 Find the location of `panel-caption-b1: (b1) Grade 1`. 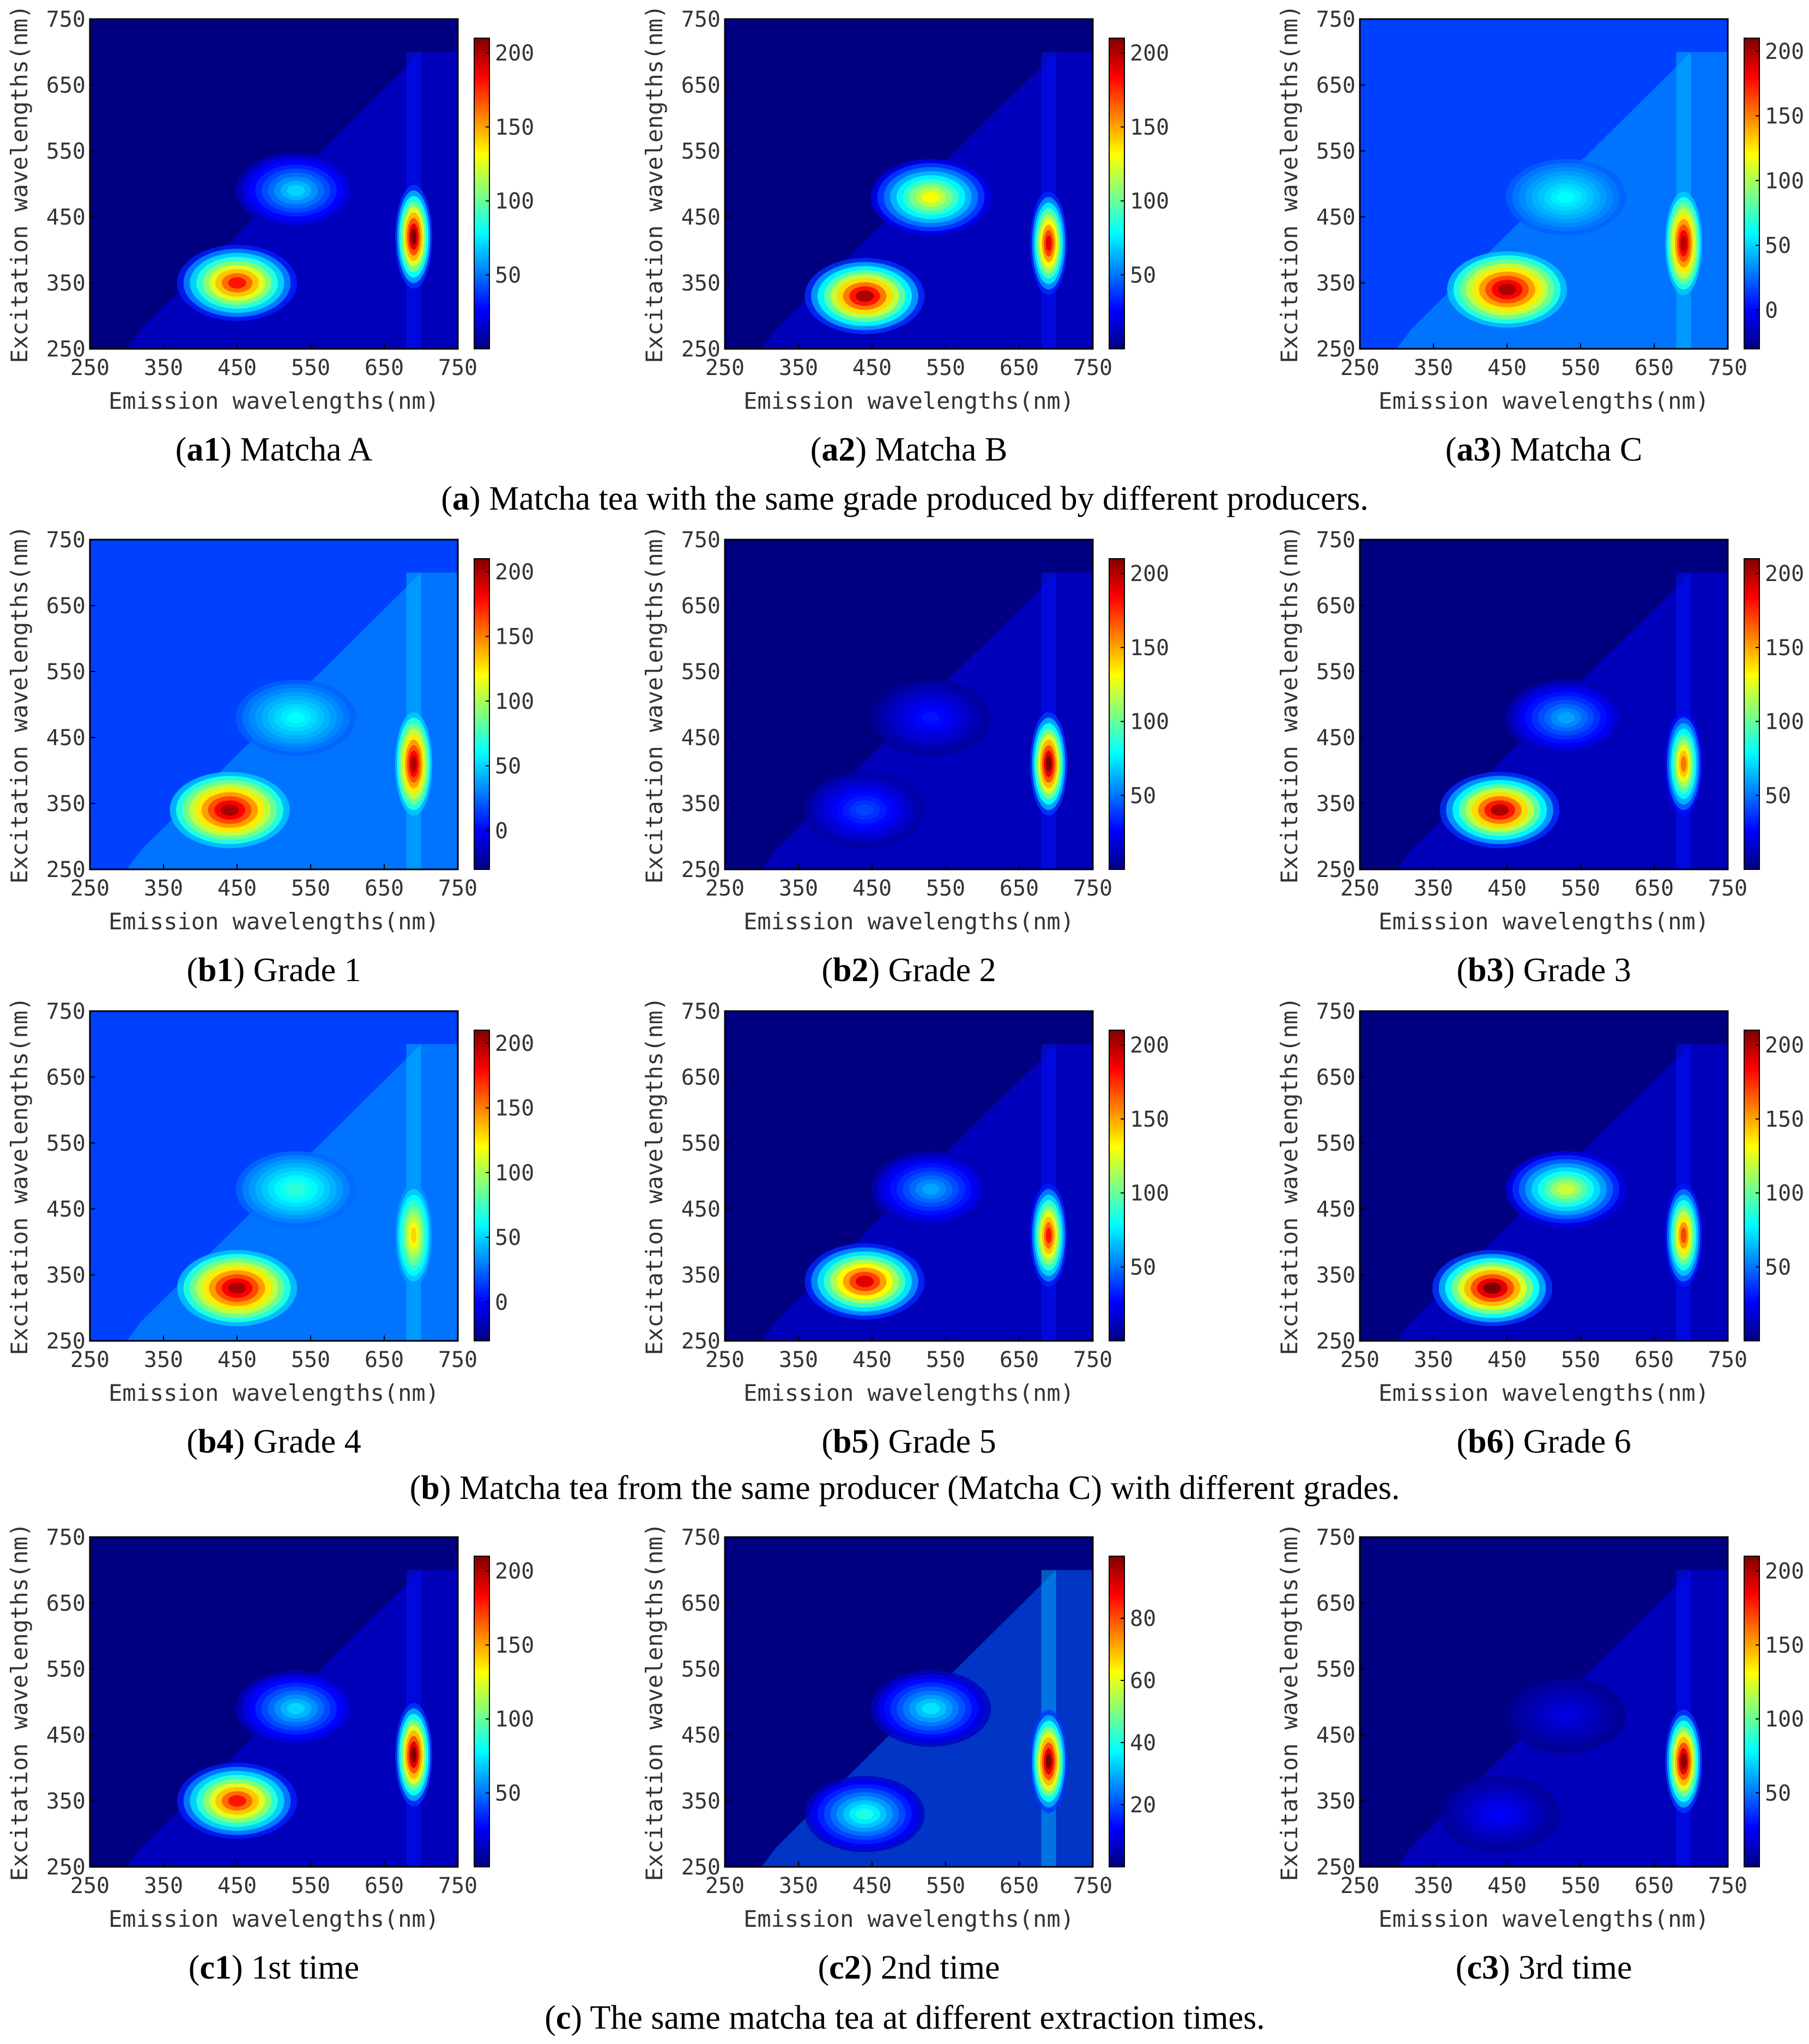

panel-caption-b1: (b1) Grade 1 is located at coordinates (273, 970).